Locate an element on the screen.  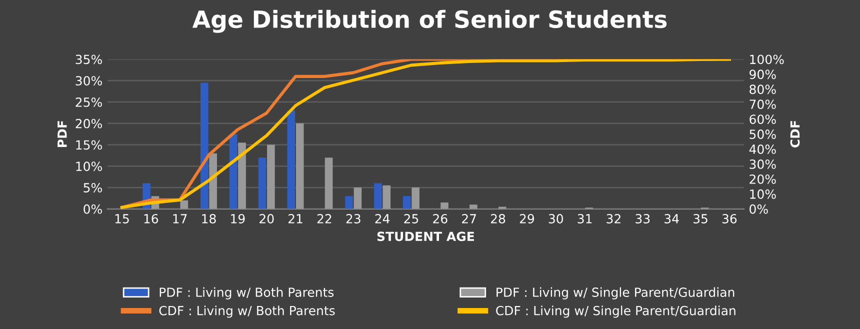
y-tick-label: 25% is located at coordinates (89, 102).